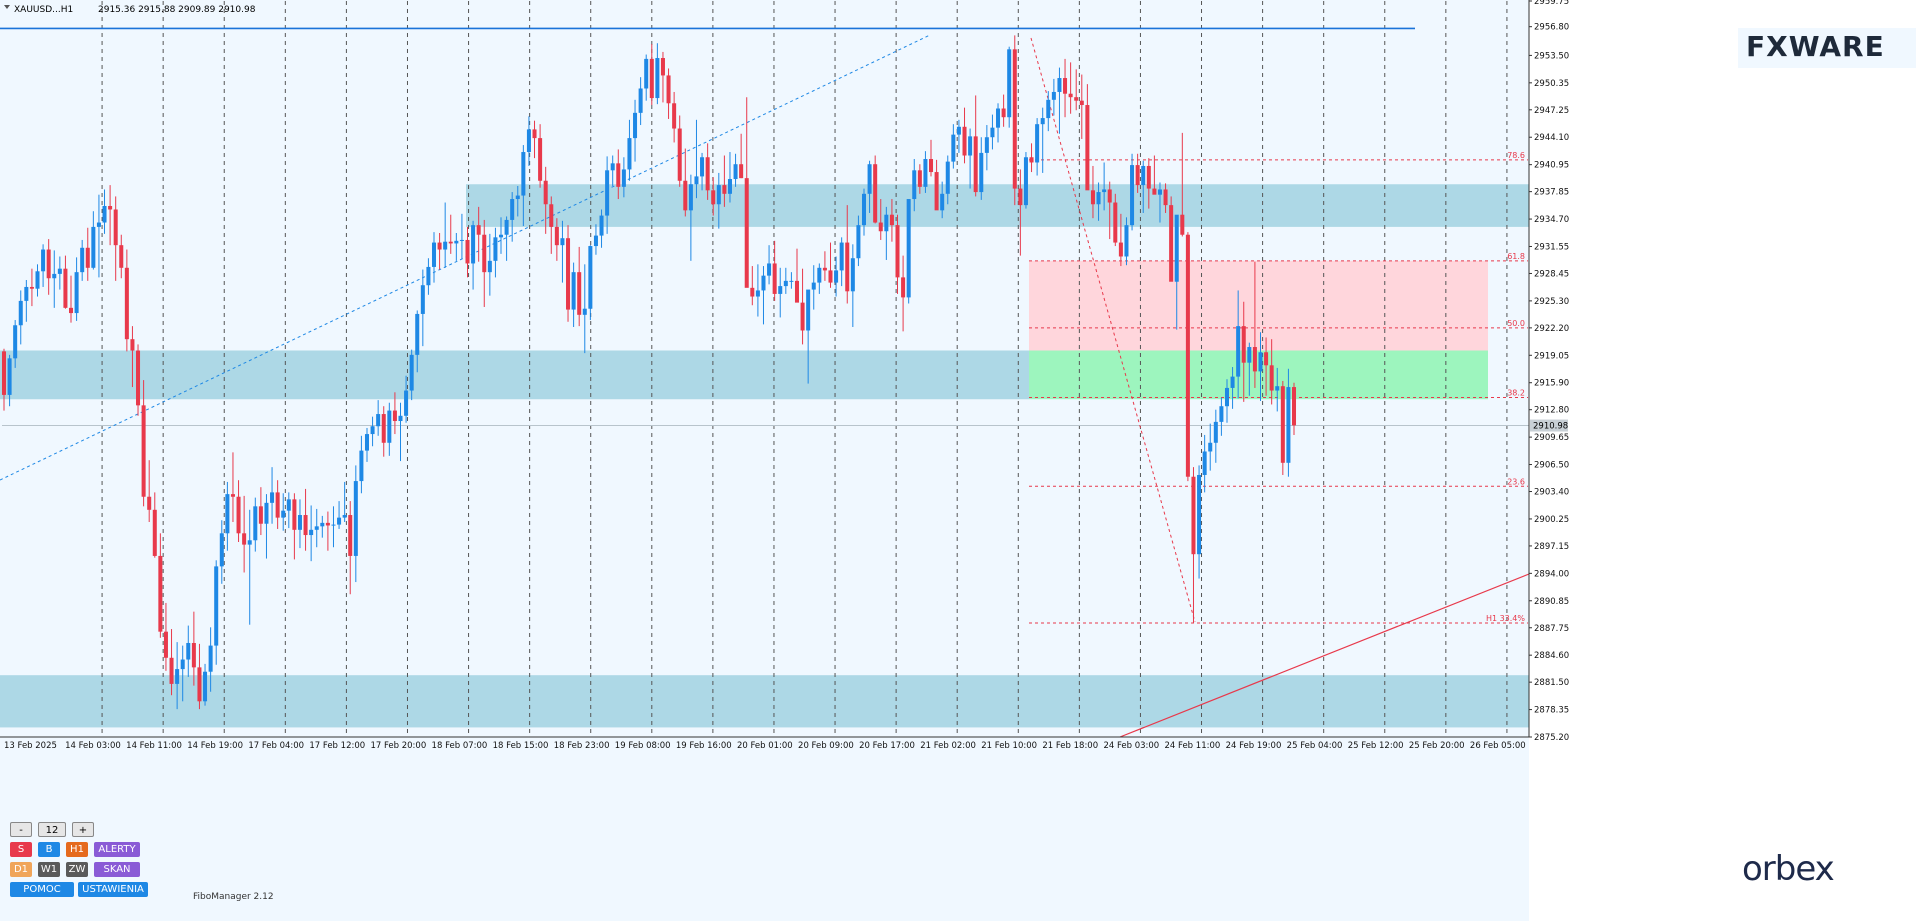 Image resolution: width=1916 pixels, height=921 pixels. Describe the element at coordinates (7, 7) in the screenshot. I see `chart-menu-icon` at that location.